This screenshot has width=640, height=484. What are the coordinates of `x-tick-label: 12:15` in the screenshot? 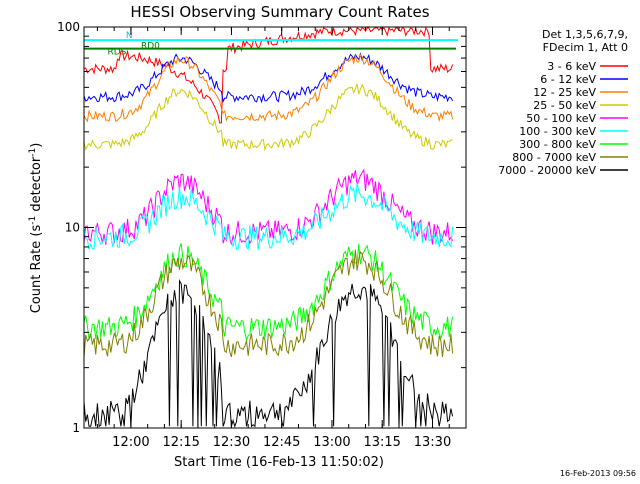 It's located at (180, 442).